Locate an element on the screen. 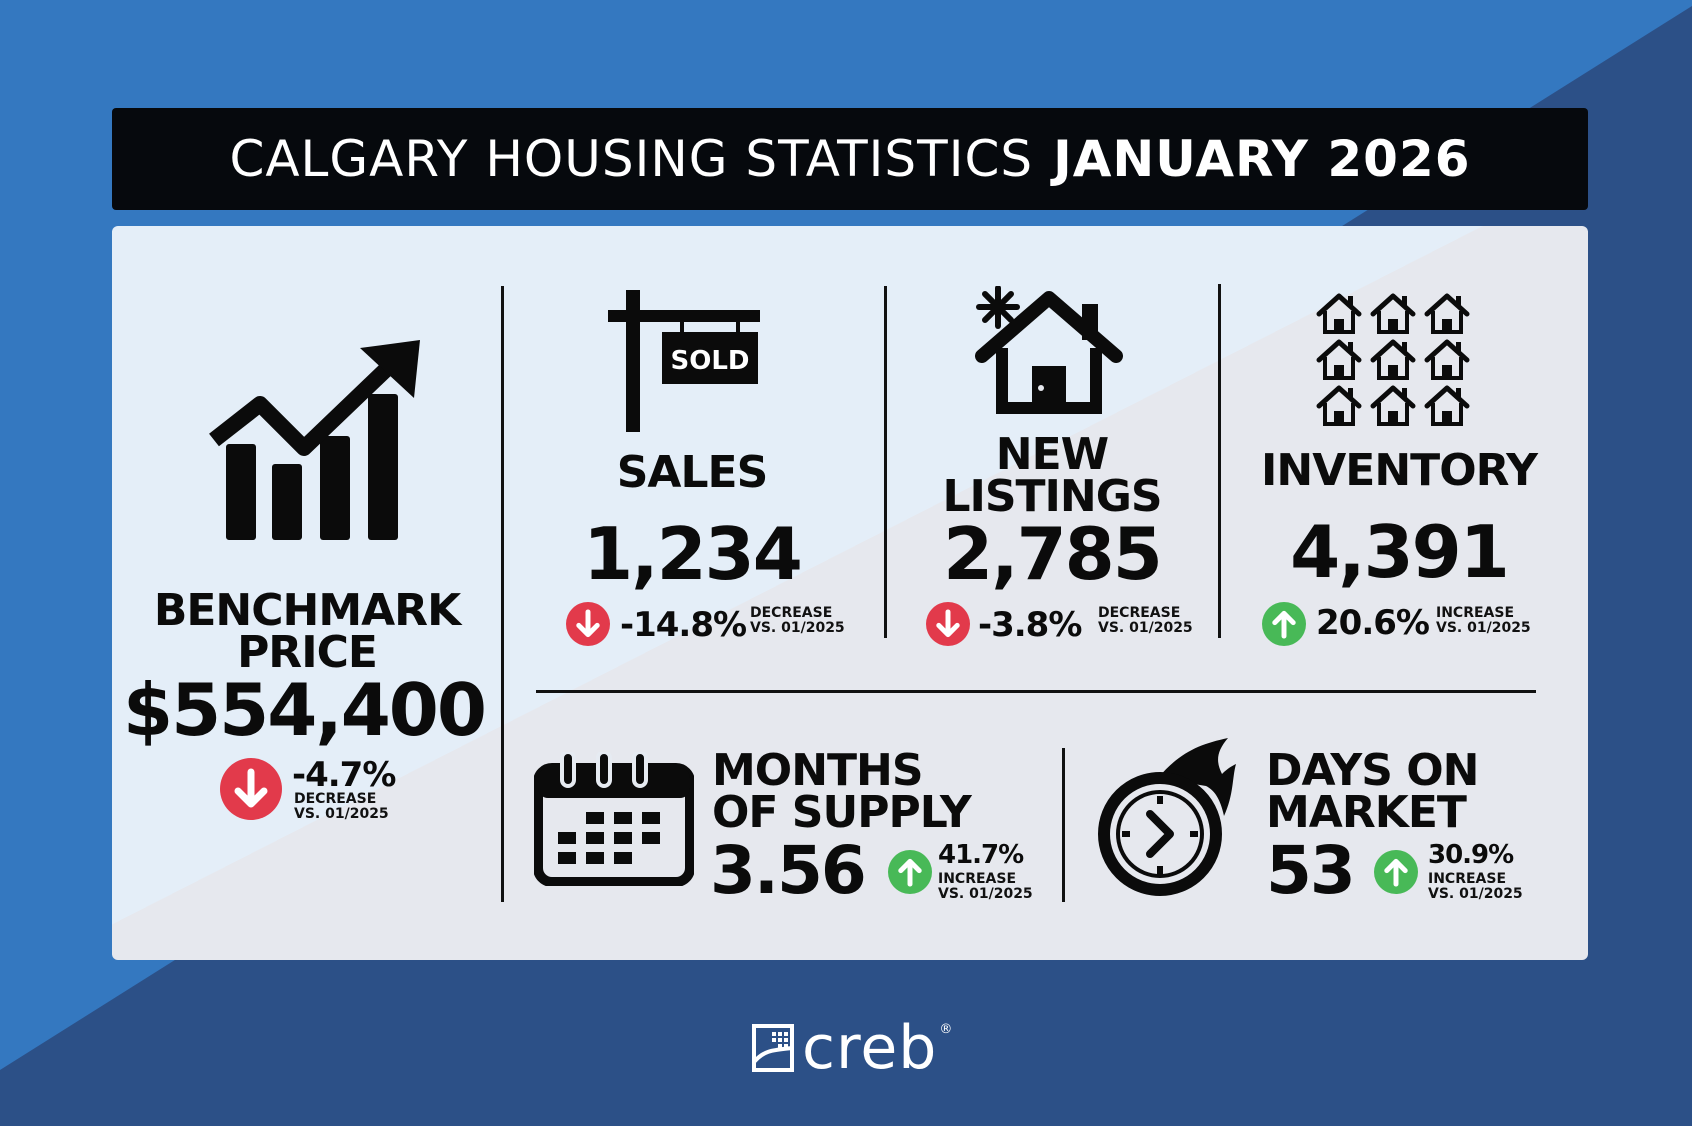 The image size is (1692, 1126). supply-note-line1: INCREASE is located at coordinates (977, 879).